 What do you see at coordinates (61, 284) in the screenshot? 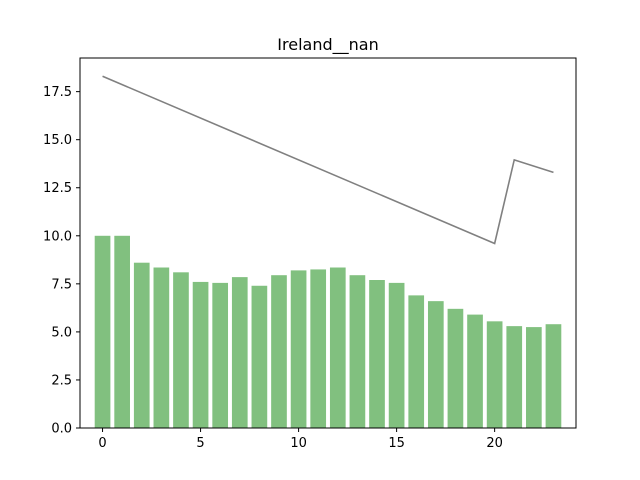
I see `y-tick-label: 7.5` at bounding box center [61, 284].